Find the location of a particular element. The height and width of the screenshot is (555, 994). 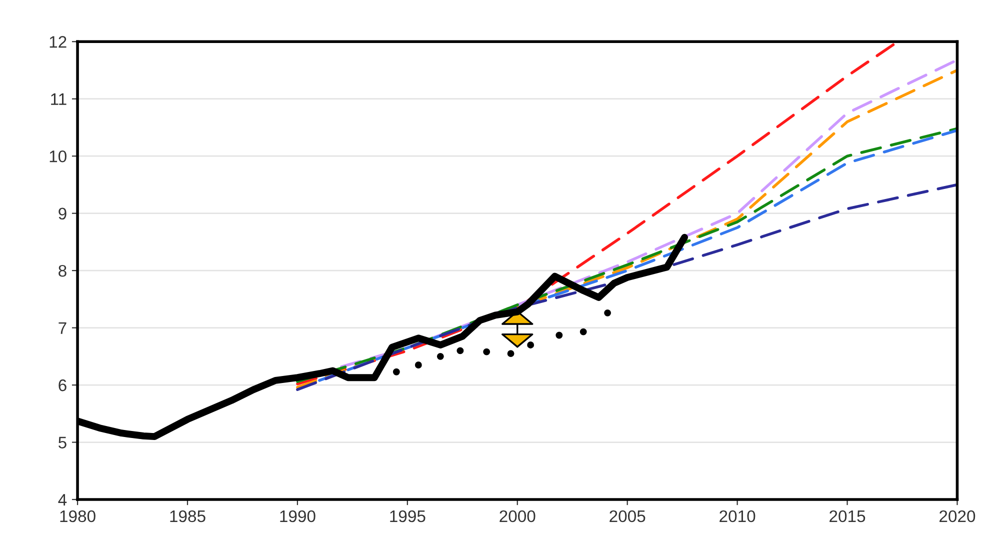

y-tick-label: 10 is located at coordinates (58, 156).